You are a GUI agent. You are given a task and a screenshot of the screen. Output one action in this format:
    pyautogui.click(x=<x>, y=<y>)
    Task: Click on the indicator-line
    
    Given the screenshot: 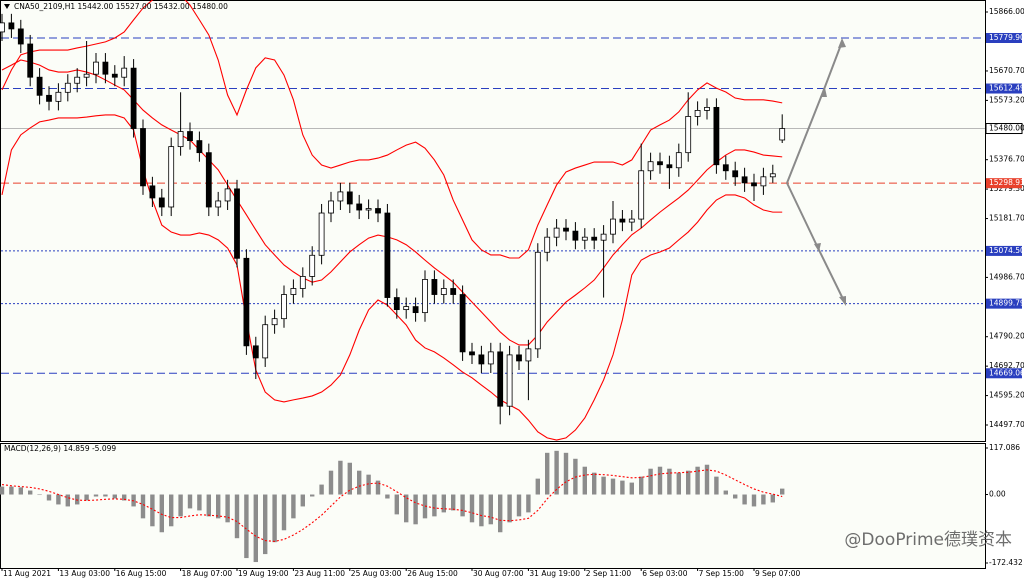 What is the action you would take?
    pyautogui.click(x=392, y=505)
    